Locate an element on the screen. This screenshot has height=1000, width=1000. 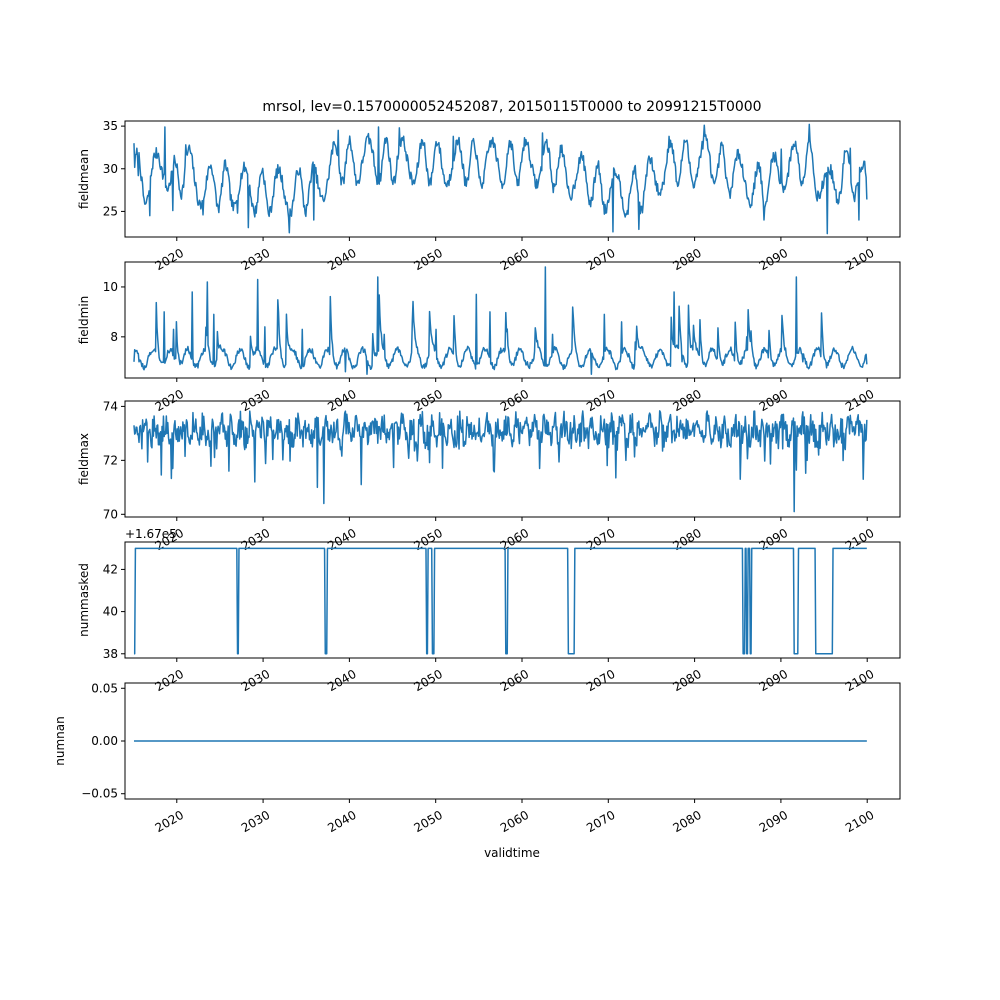
fieldmin-x-tick-label: 2020 is located at coordinates (169, 400).